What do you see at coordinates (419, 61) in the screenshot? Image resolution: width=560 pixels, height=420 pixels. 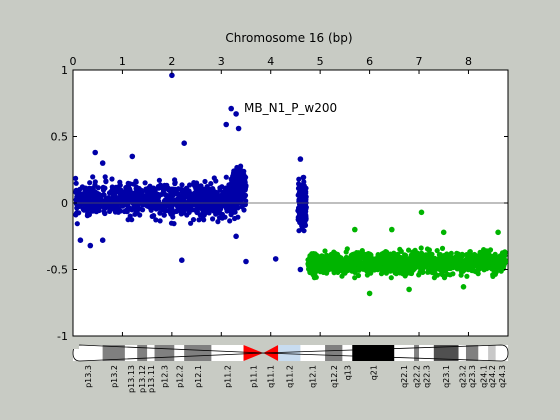 I see `x-tick-label: 7` at bounding box center [419, 61].